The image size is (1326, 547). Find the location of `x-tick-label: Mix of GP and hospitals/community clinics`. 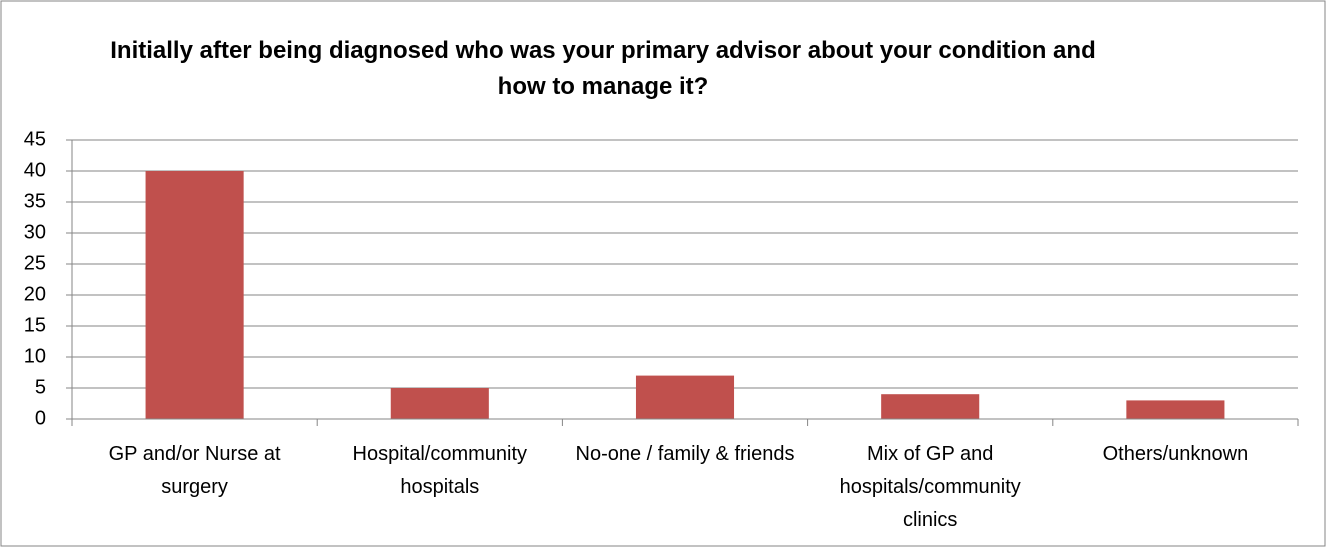

x-tick-label: Mix of GP and hospitals/community clinics is located at coordinates (930, 487).